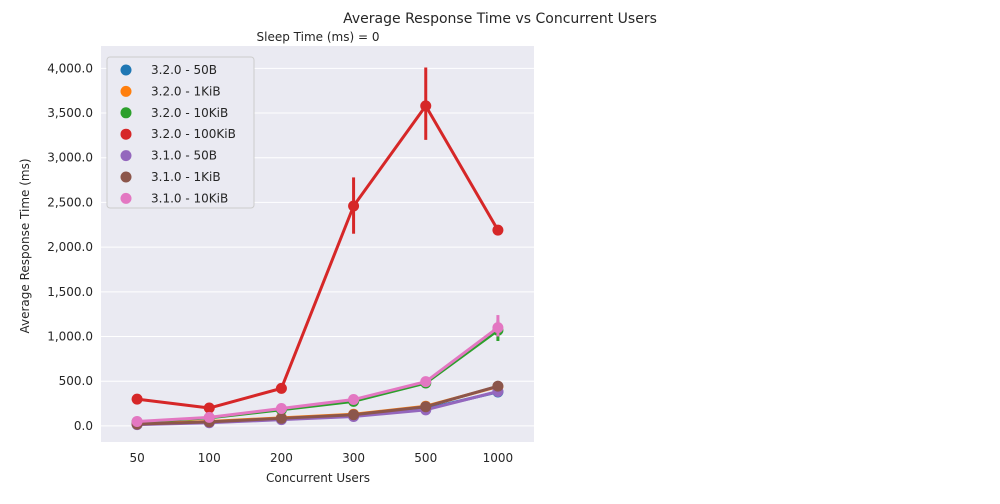 This screenshot has height=504, width=1000. What do you see at coordinates (25, 245) in the screenshot?
I see `y-axis-label: Average Response Time (ms)` at bounding box center [25, 245].